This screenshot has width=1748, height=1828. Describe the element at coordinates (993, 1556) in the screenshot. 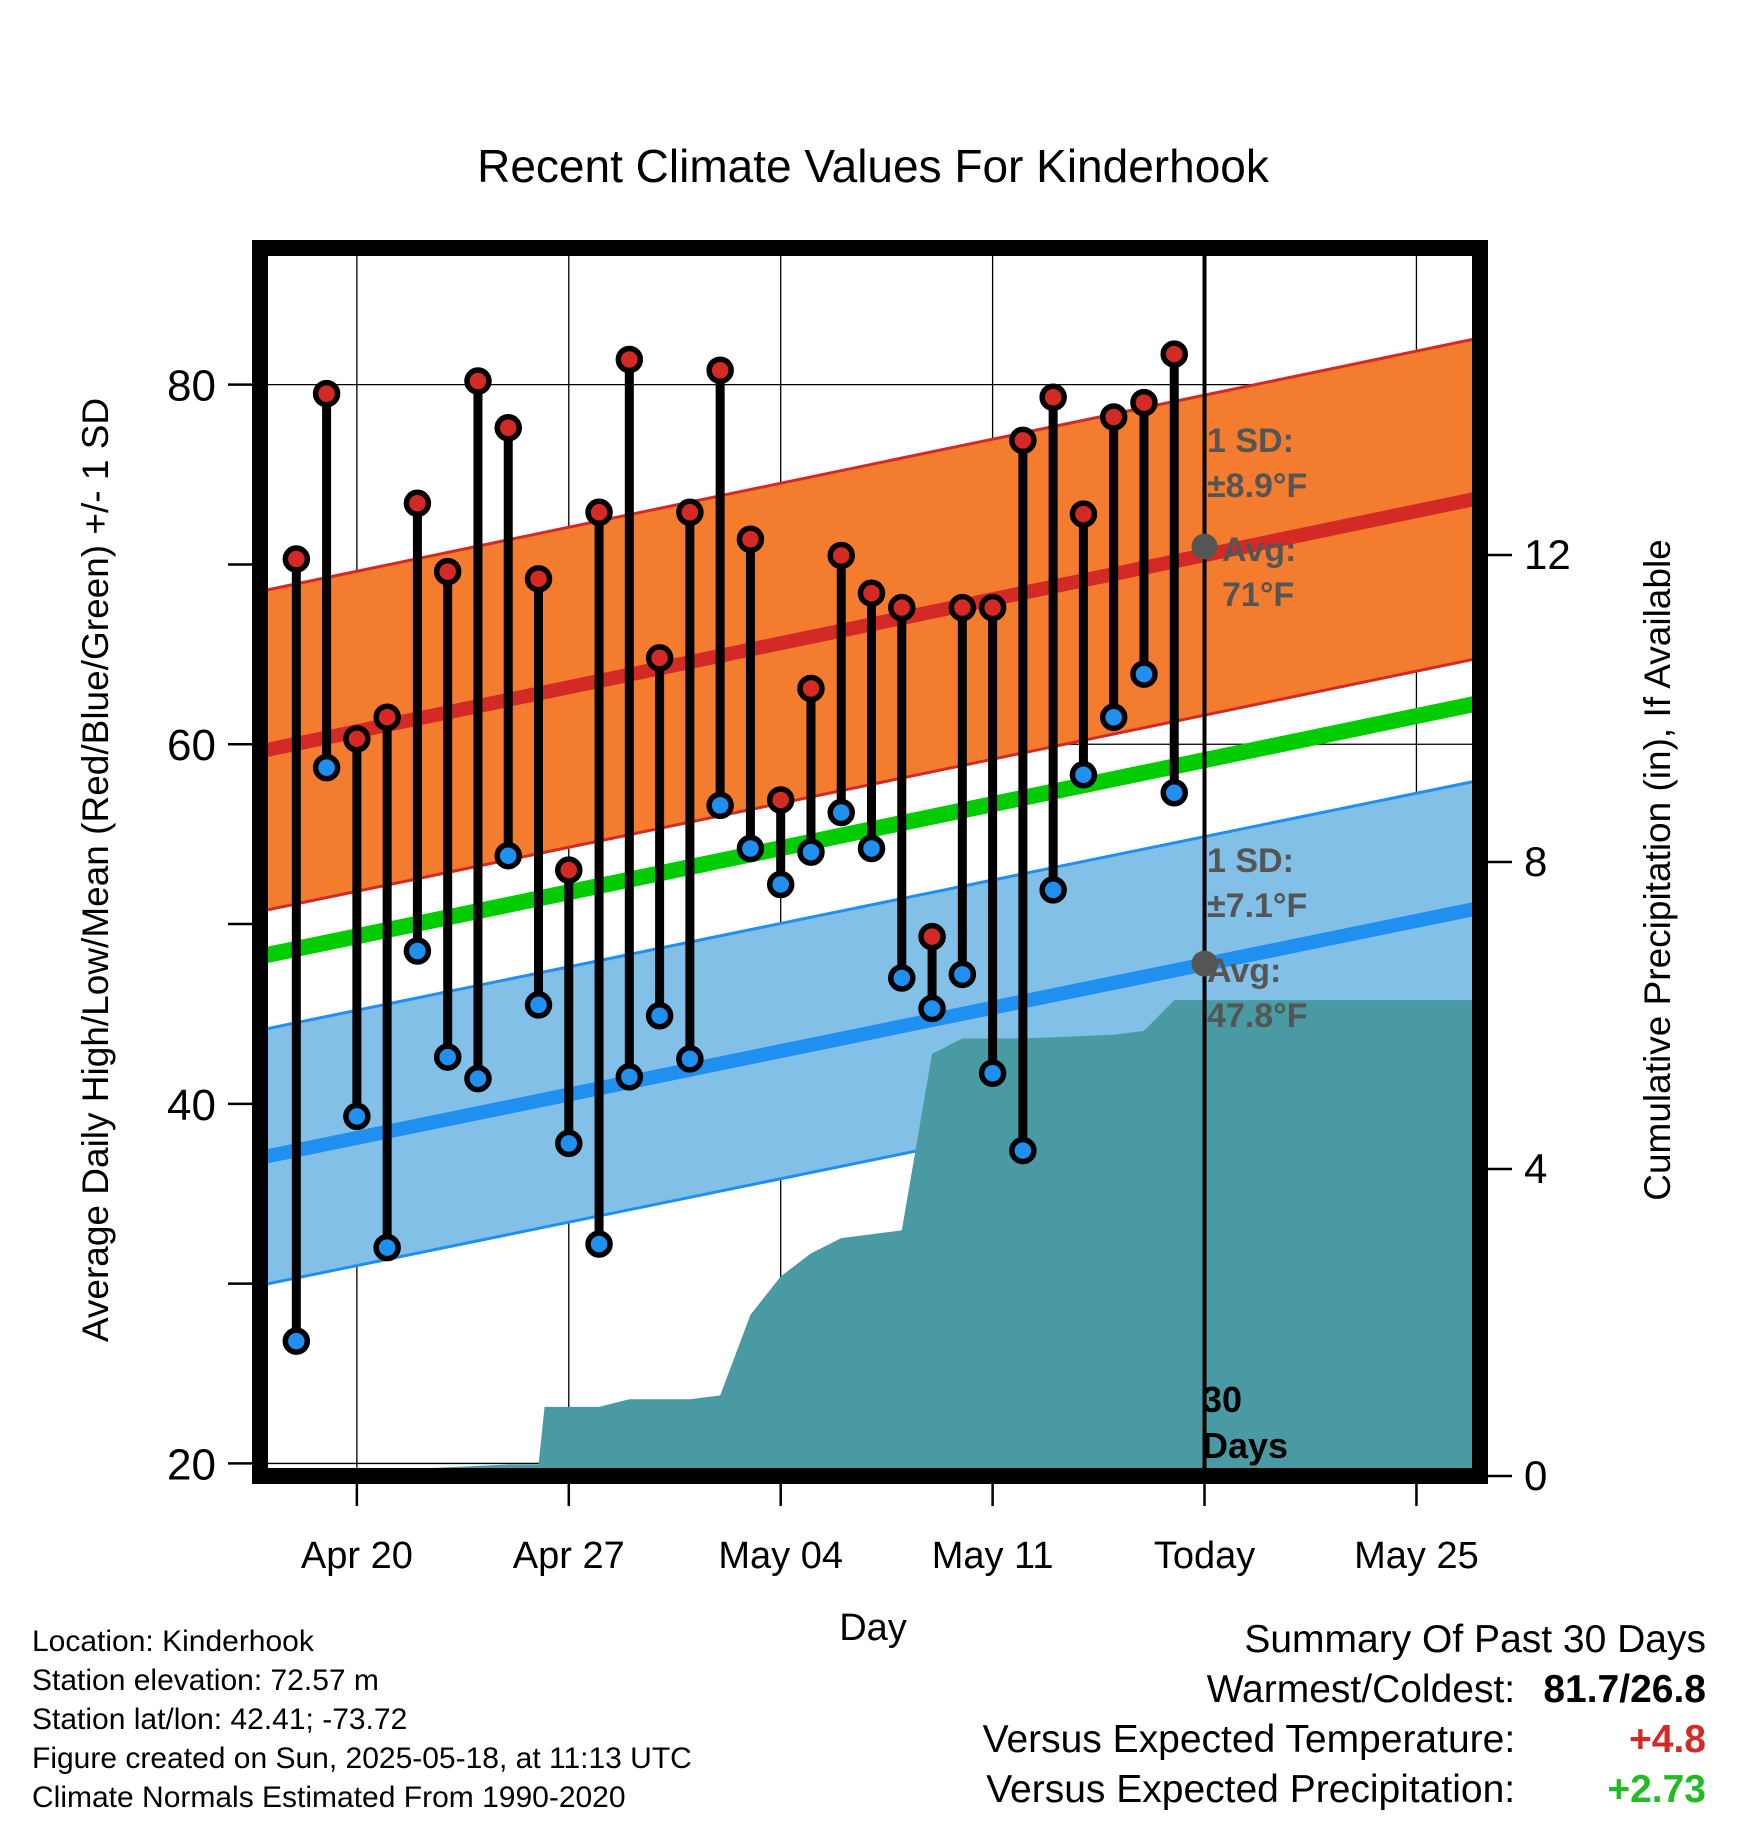

I see `x-tick-label: May 11` at that location.